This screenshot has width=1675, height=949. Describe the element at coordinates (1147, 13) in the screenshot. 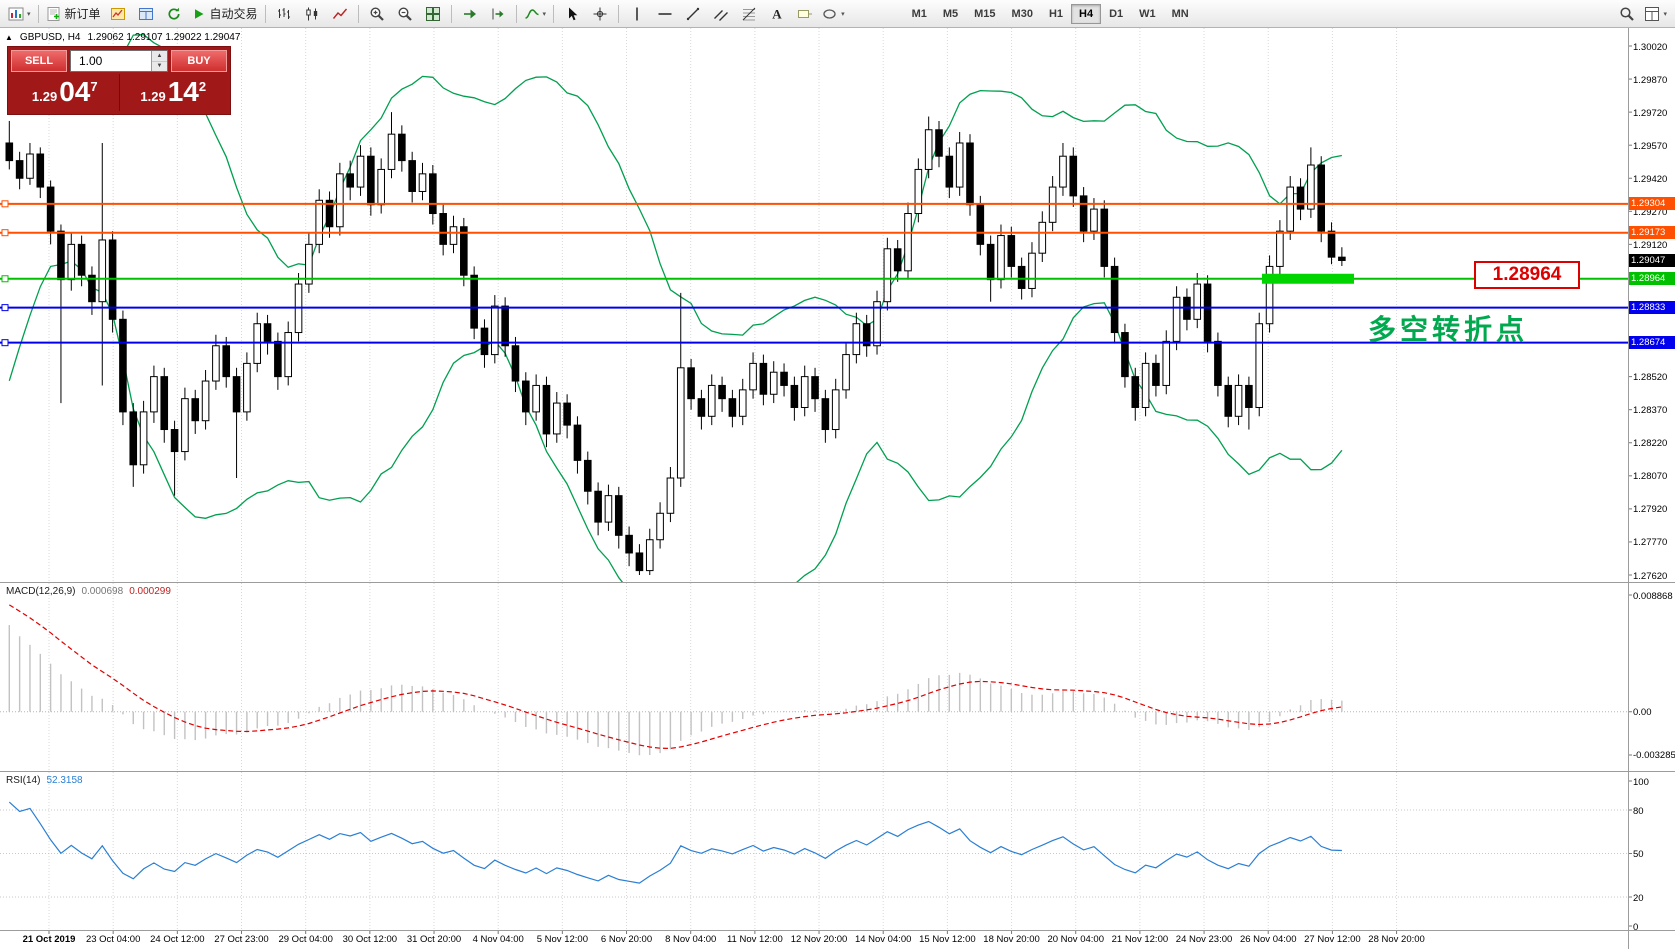

I see `timeframe-w1-button: W1` at that location.